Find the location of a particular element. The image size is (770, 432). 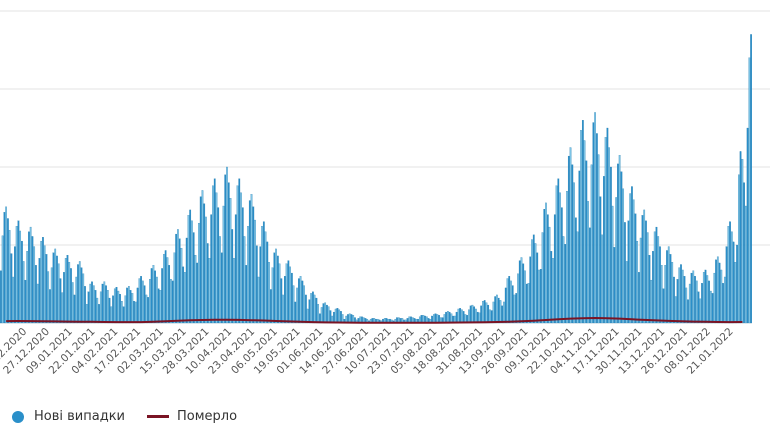

legend-item-cases: Нові випадки is located at coordinates (68, 416).